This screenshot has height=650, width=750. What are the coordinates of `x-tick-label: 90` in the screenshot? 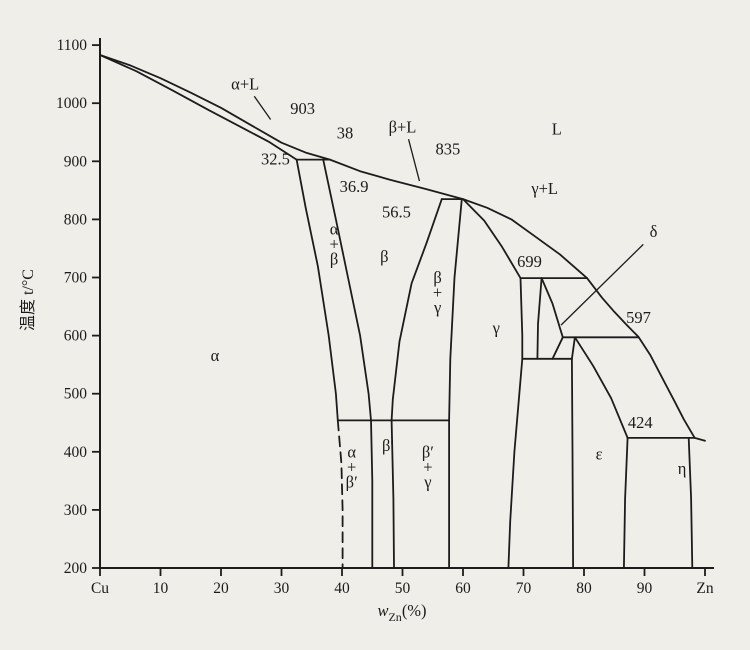 It's located at (645, 588).